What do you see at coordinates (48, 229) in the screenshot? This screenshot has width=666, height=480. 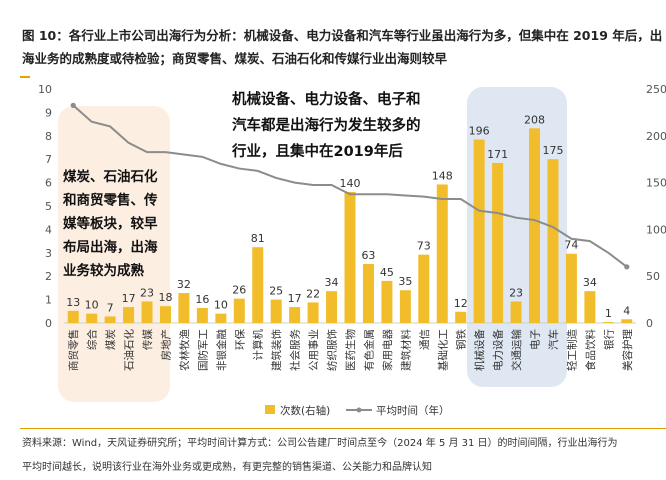 I see `y-left-tick-label: 4` at bounding box center [48, 229].